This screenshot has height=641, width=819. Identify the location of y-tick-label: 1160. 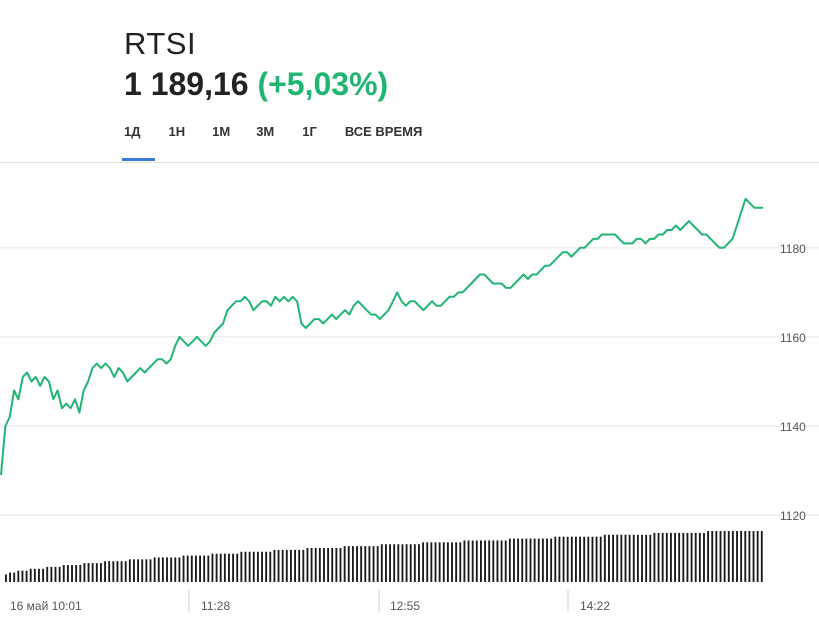
(793, 338).